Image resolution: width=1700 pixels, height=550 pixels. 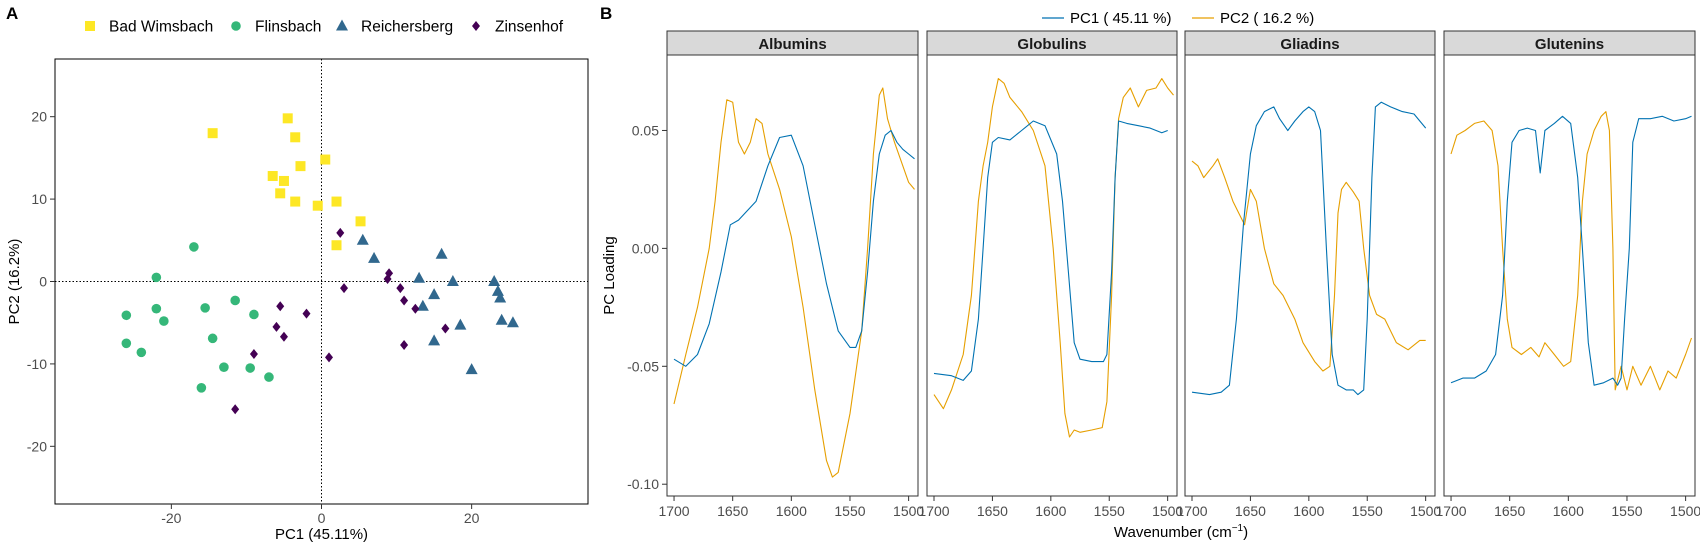 What do you see at coordinates (472, 518) in the screenshot?
I see `x-tick-label: 20` at bounding box center [472, 518].